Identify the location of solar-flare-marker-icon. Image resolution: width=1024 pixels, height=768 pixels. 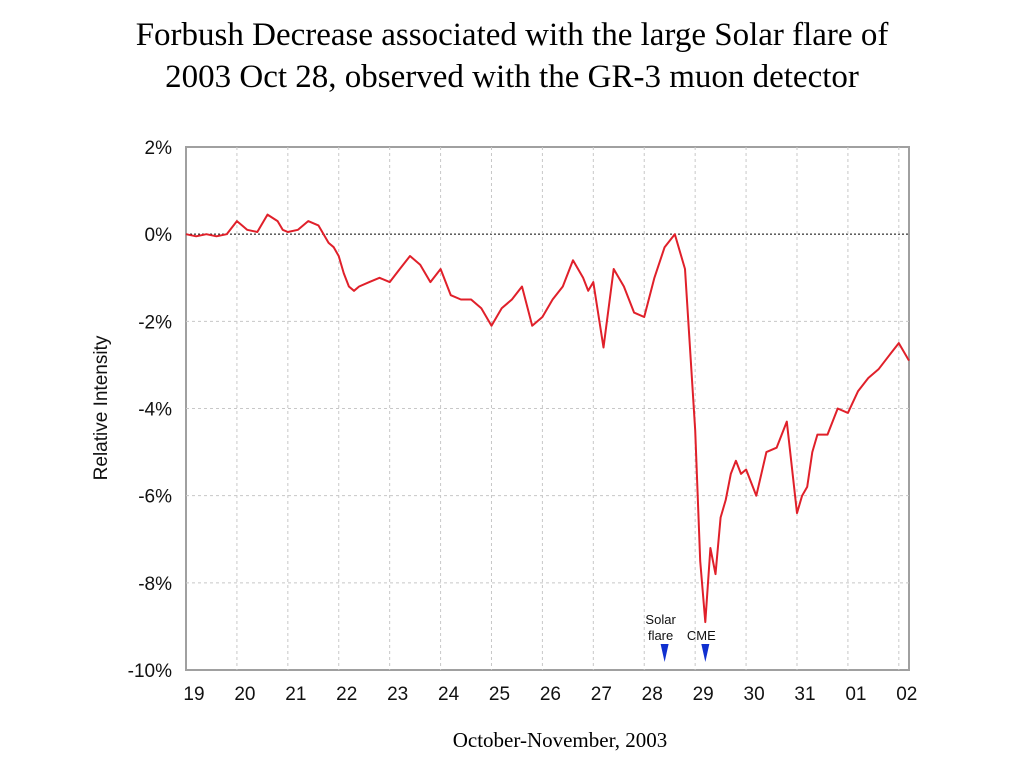
(664, 653).